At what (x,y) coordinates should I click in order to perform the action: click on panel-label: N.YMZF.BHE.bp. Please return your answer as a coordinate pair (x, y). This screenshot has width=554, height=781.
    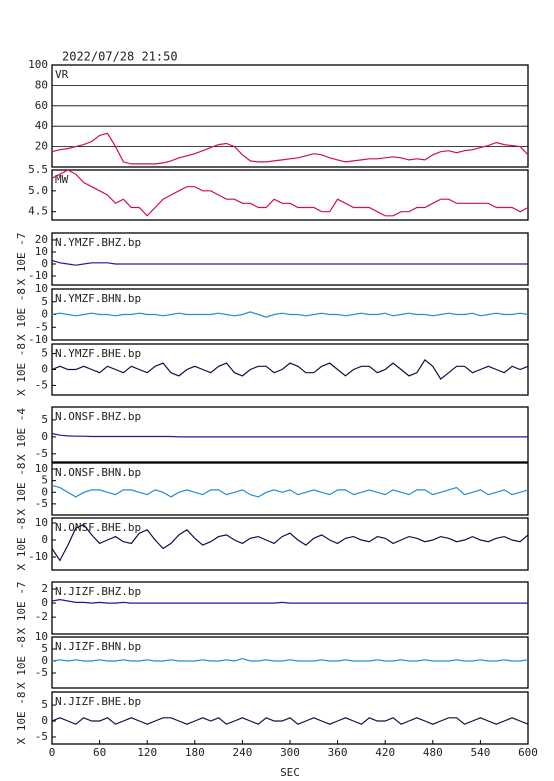
    Looking at the image, I should click on (98, 353).